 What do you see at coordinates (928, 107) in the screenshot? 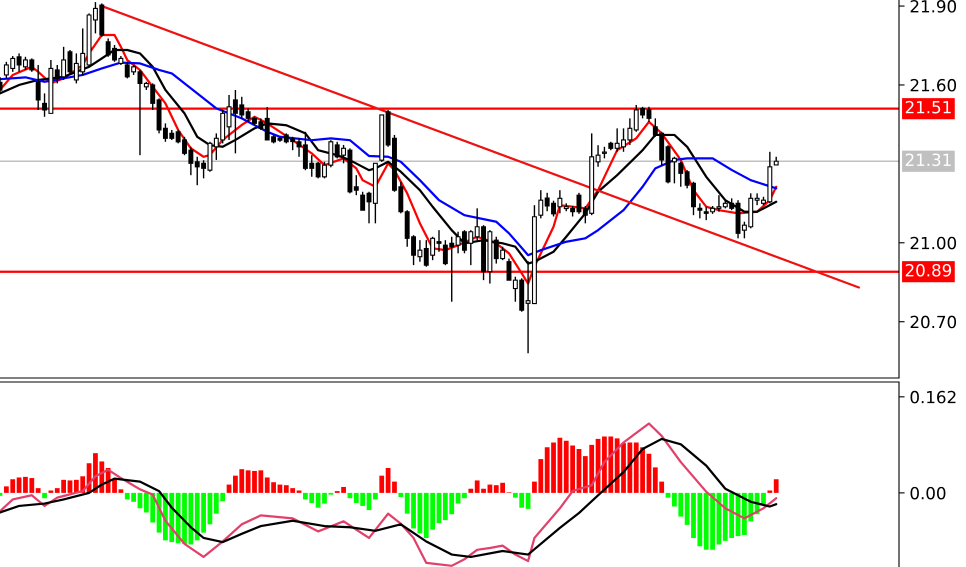
I see `ref-line-label: 21.51` at bounding box center [928, 107].